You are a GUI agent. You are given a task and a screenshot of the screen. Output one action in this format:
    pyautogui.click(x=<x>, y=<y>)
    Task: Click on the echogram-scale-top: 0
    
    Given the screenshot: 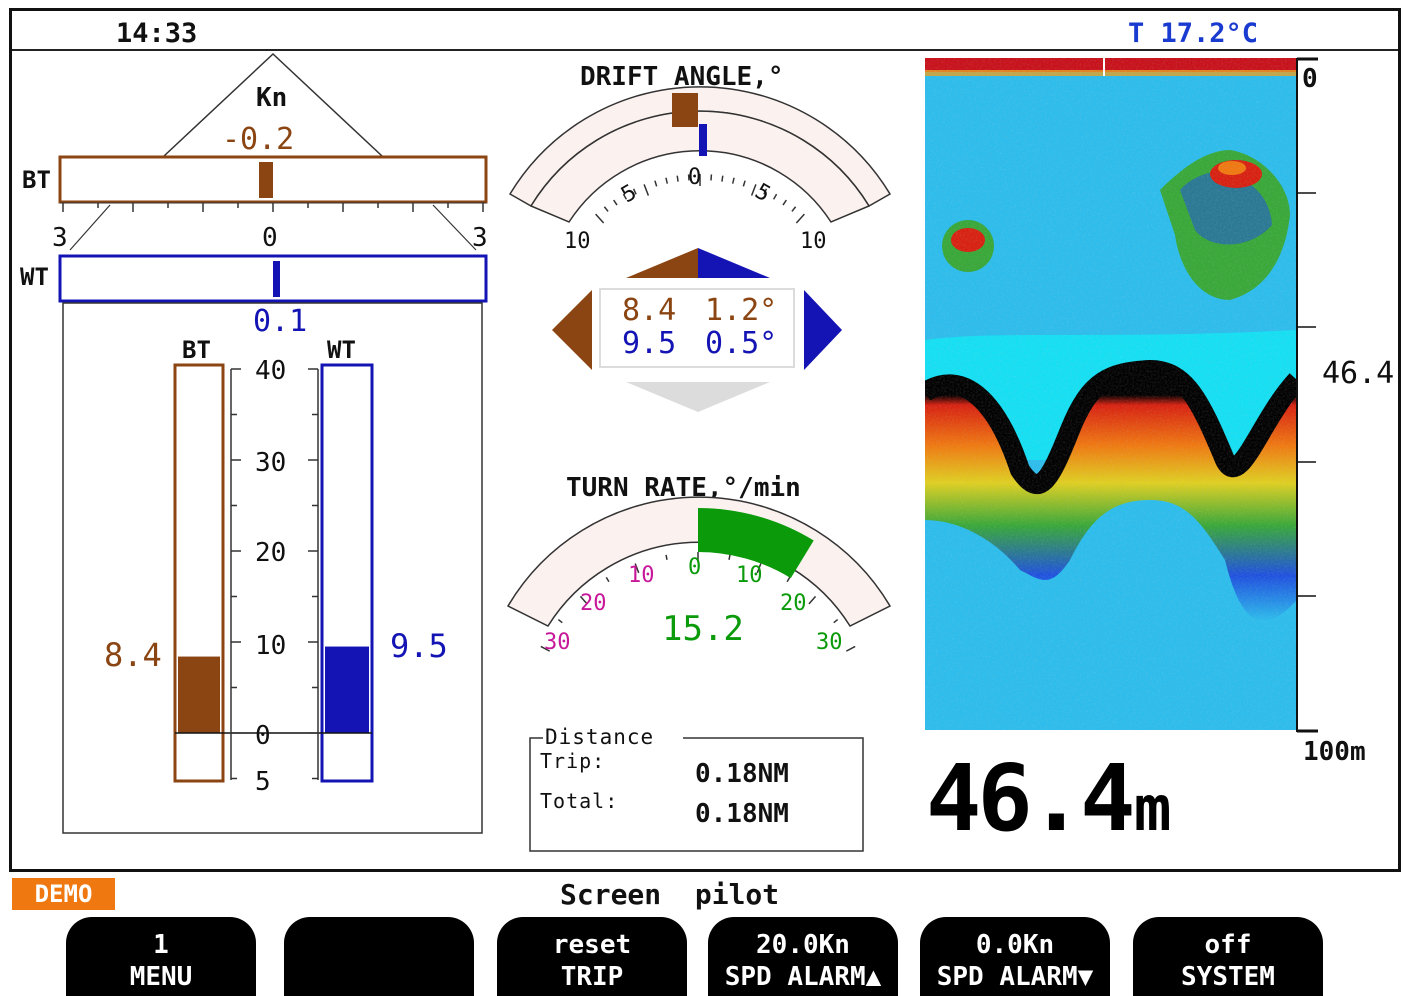 What is the action you would take?
    pyautogui.click(x=1310, y=79)
    